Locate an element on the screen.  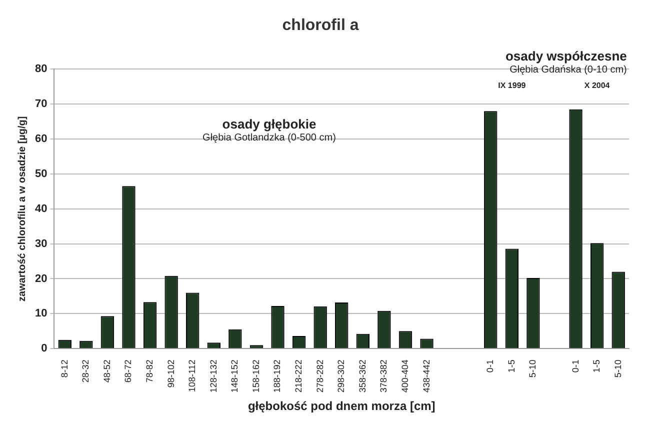
y-tick-label: 20 is located at coordinates (41, 278).